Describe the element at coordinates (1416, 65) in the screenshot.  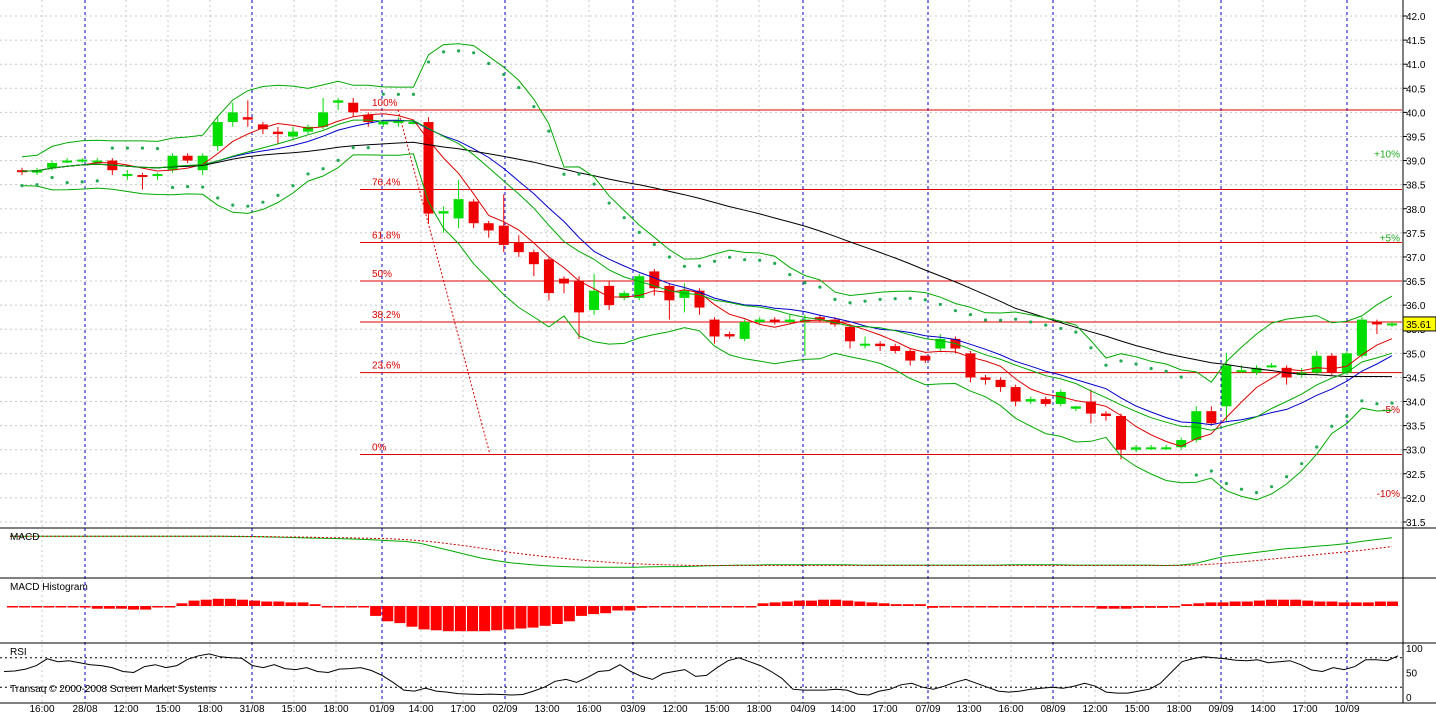
I see `price-tick-label: 41.0` at that location.